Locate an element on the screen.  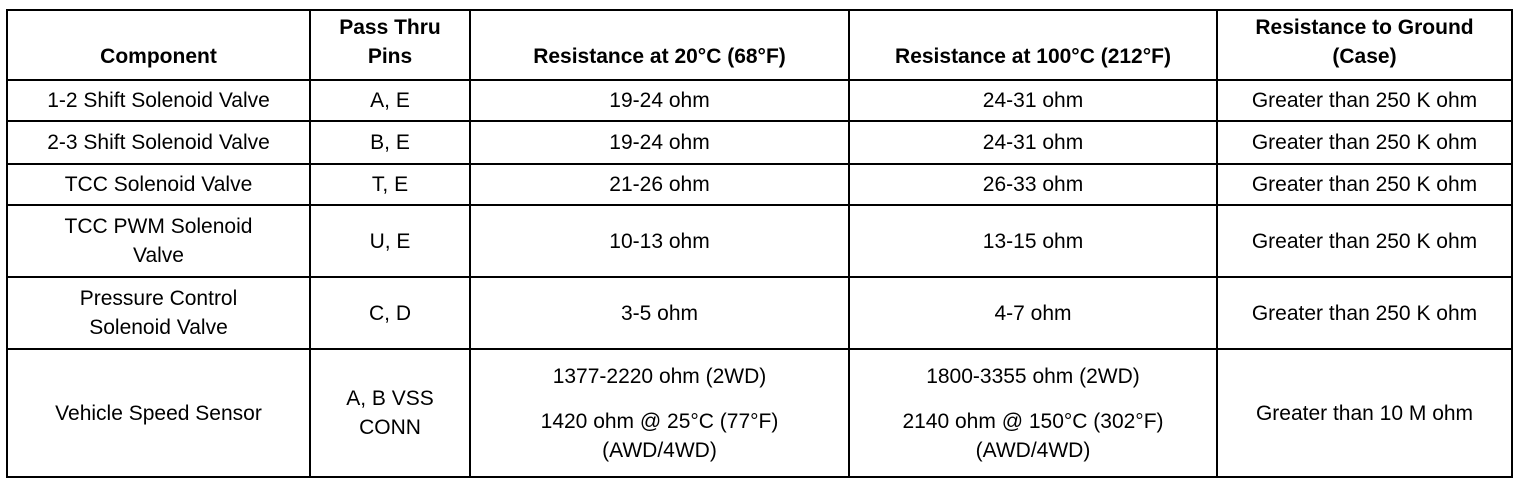
resistance-100c-cell: 13-15 ohm is located at coordinates (1033, 241).